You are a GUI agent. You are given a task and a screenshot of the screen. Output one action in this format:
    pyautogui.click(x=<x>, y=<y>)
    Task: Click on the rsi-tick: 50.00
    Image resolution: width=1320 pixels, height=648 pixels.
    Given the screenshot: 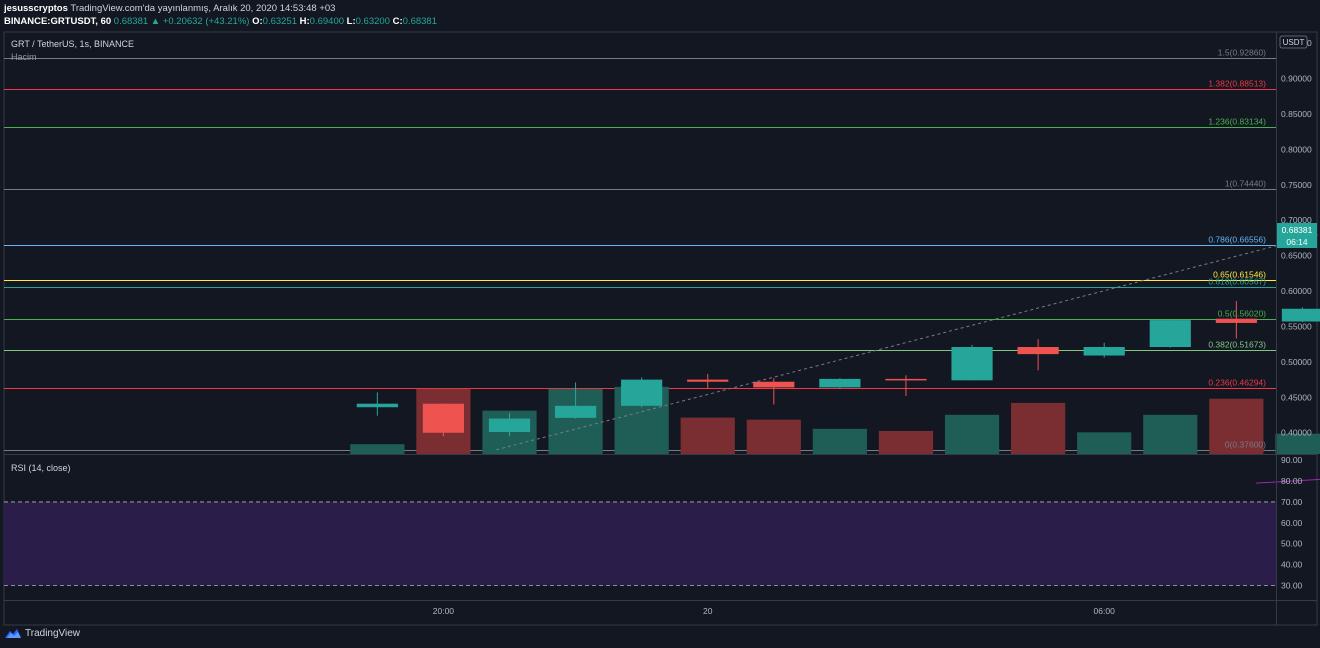 What is the action you would take?
    pyautogui.click(x=1292, y=544)
    